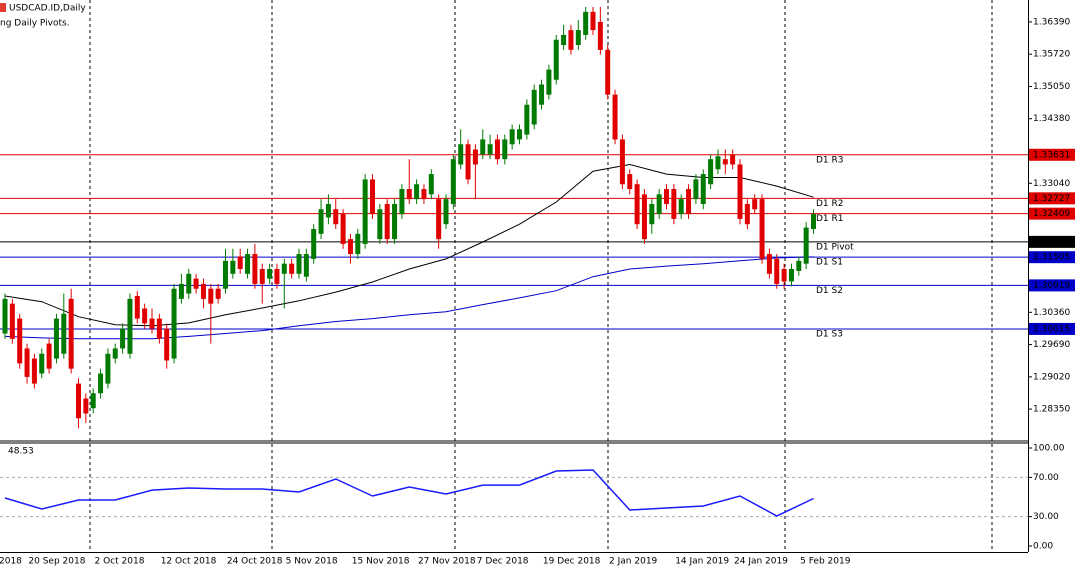 This screenshot has width=1075, height=571. I want to click on y-tick-label: 1.30360, so click(1051, 313).